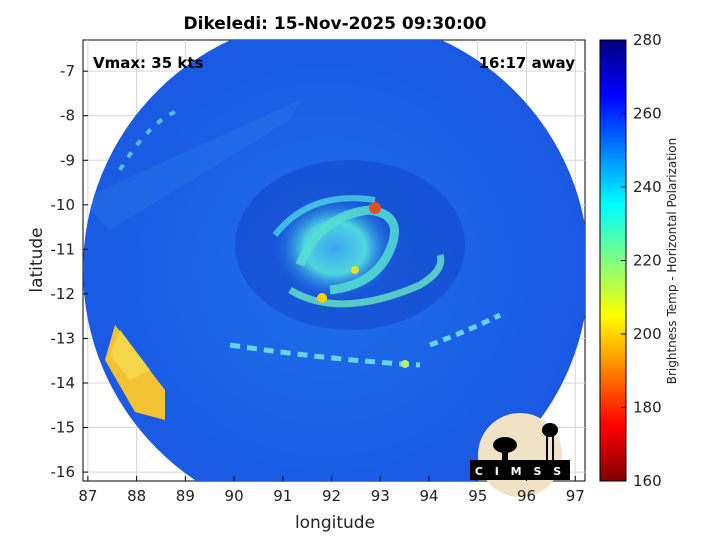 The image size is (720, 540). Describe the element at coordinates (130, 355) in the screenshot. I see `warm-edge-region-inner` at that location.